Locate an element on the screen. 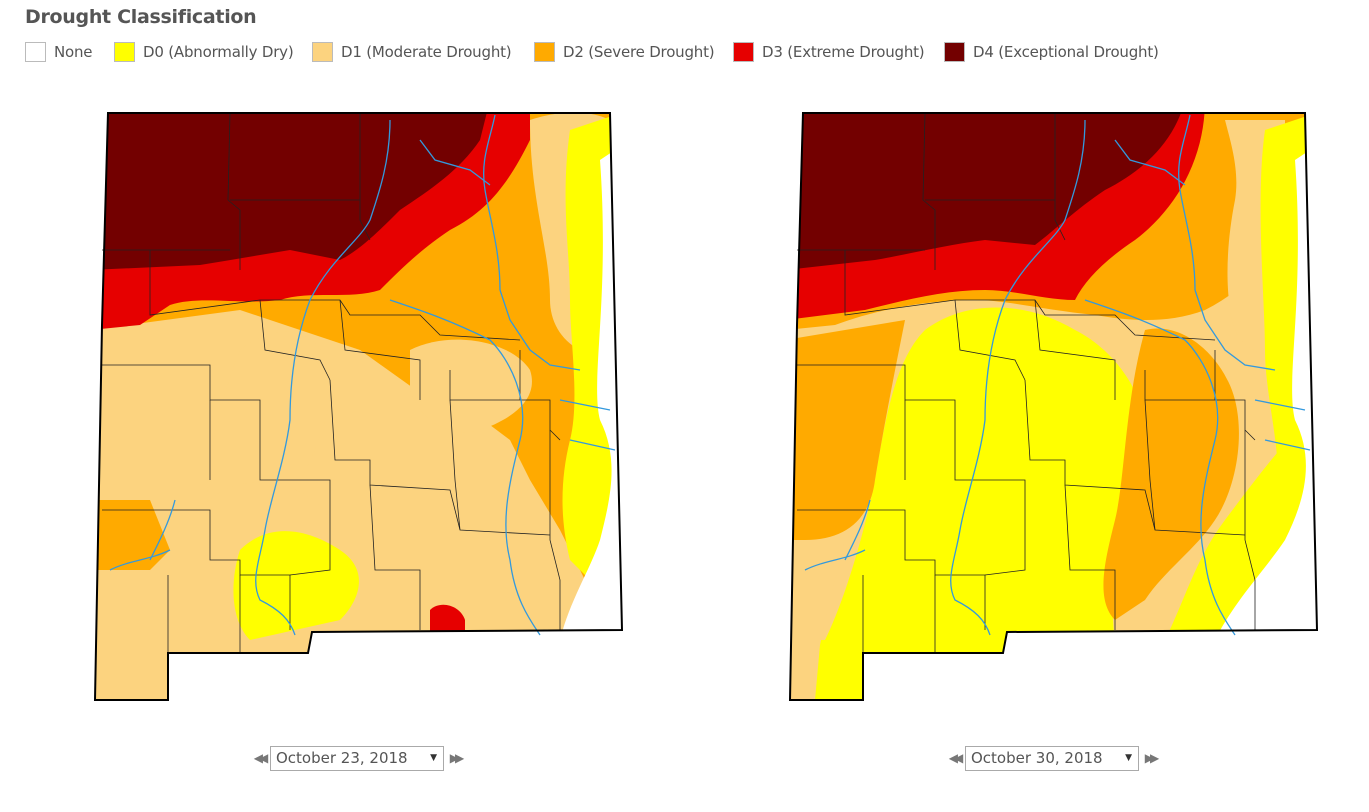 The image size is (1369, 812). legend-label-d3: D3 (Extreme Drought) is located at coordinates (843, 52).